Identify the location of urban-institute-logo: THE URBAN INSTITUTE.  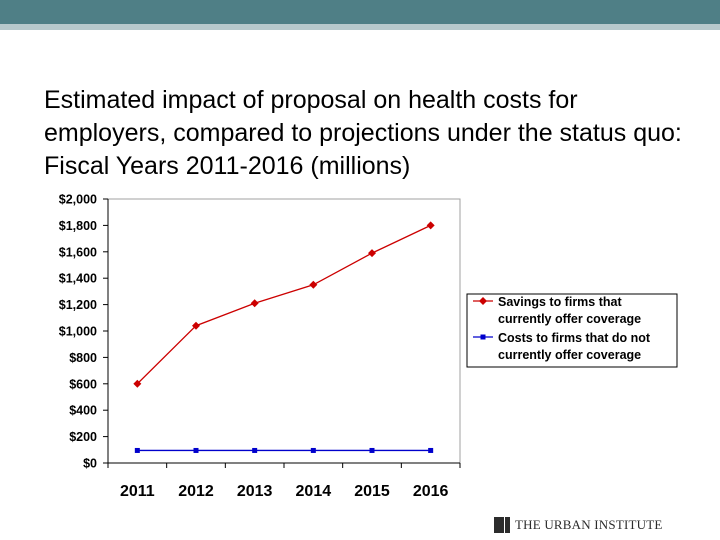
(578, 525).